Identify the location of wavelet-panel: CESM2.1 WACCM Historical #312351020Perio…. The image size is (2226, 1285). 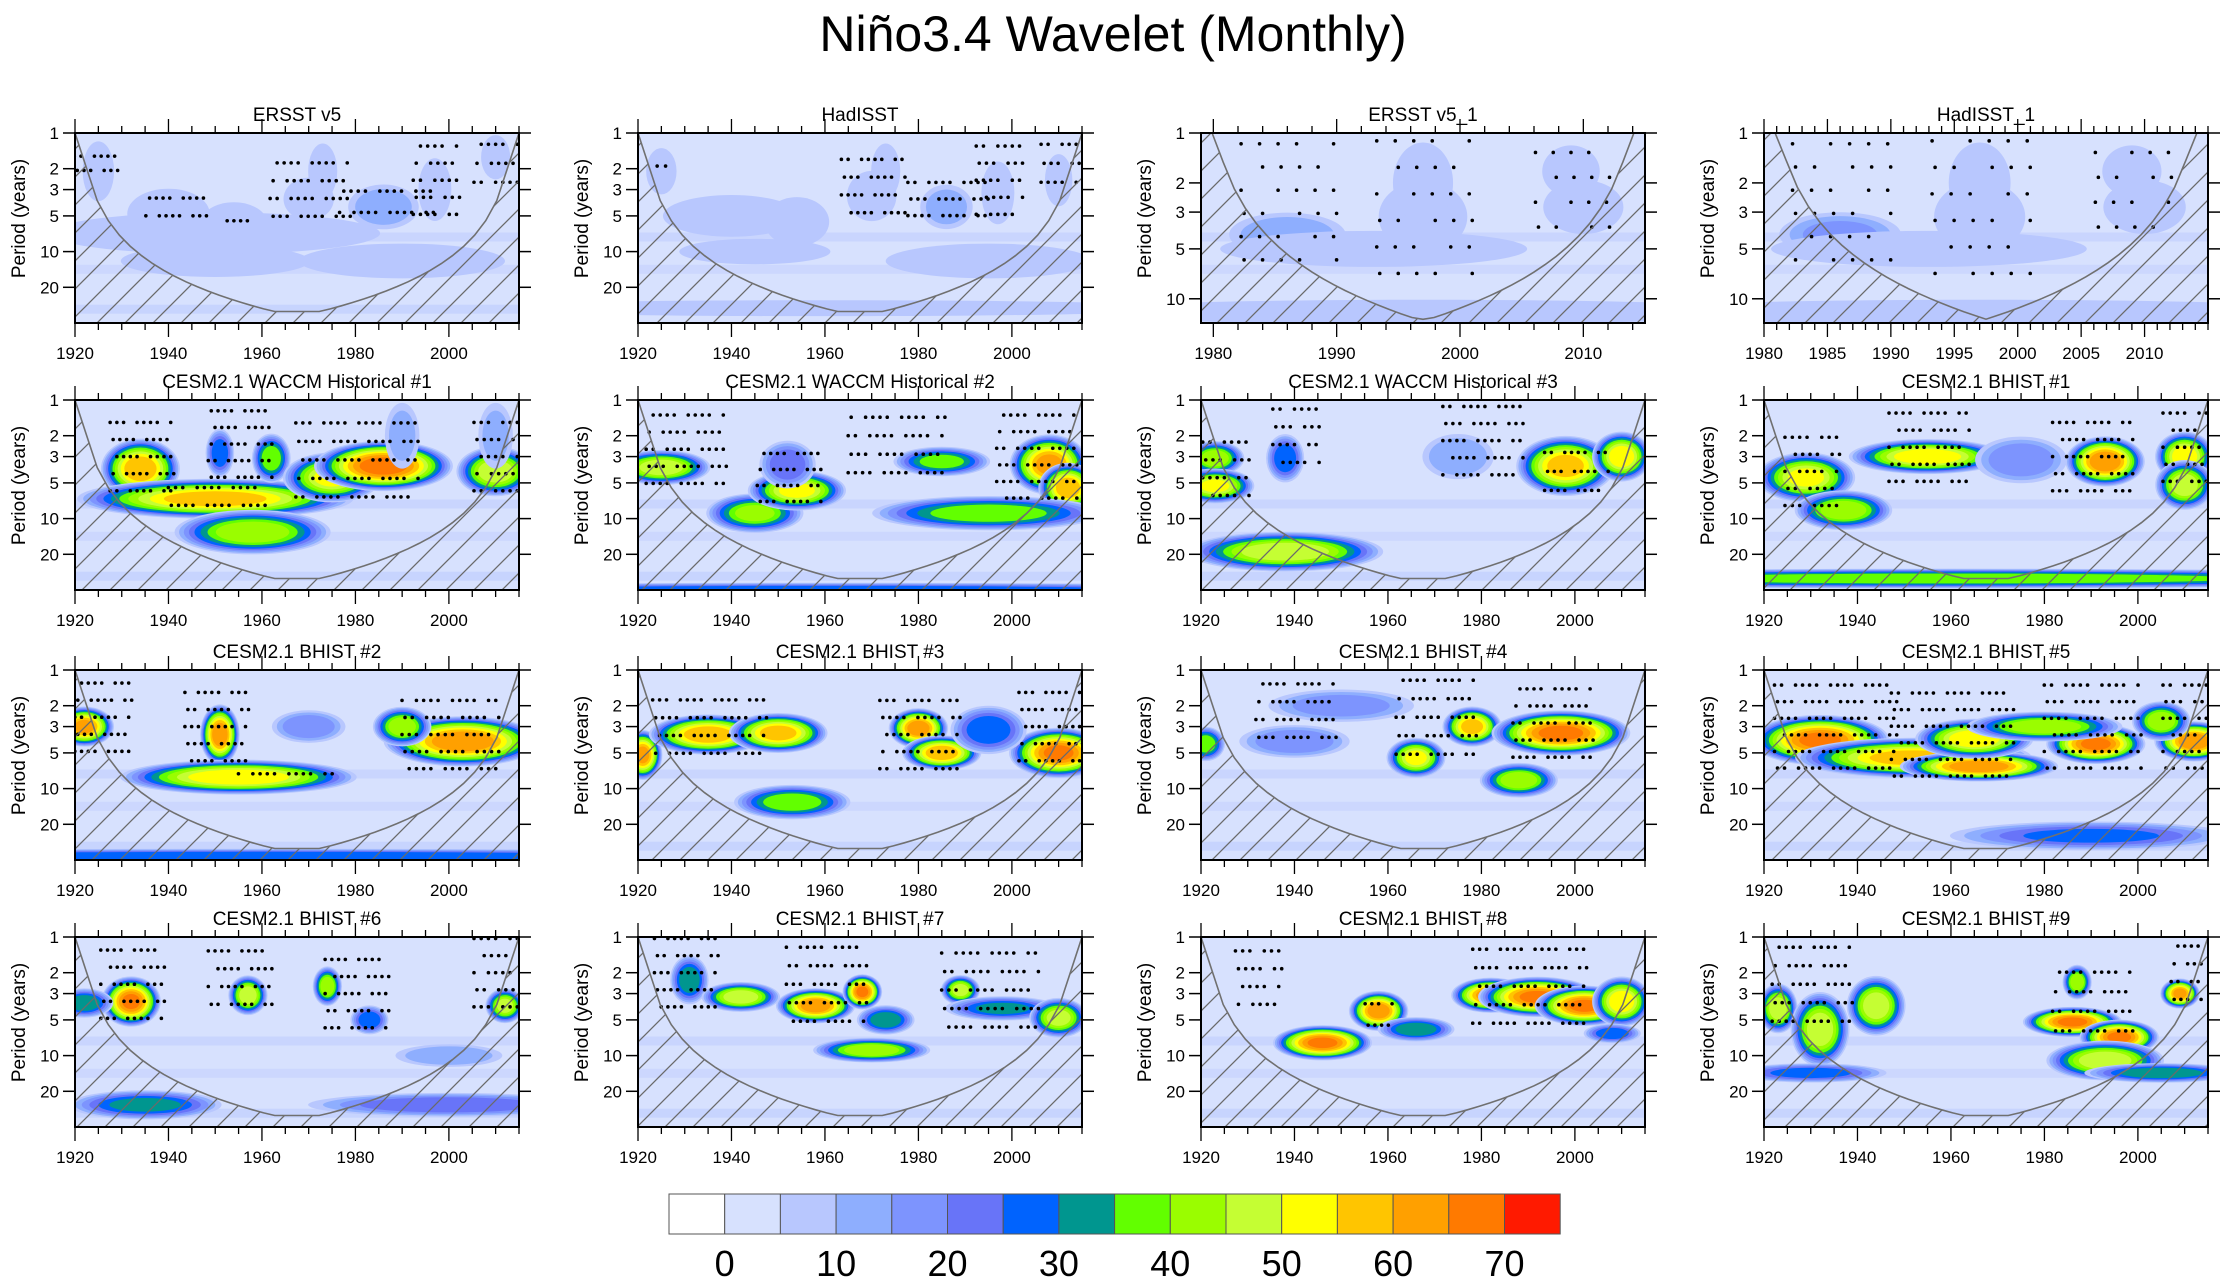
(1396, 501).